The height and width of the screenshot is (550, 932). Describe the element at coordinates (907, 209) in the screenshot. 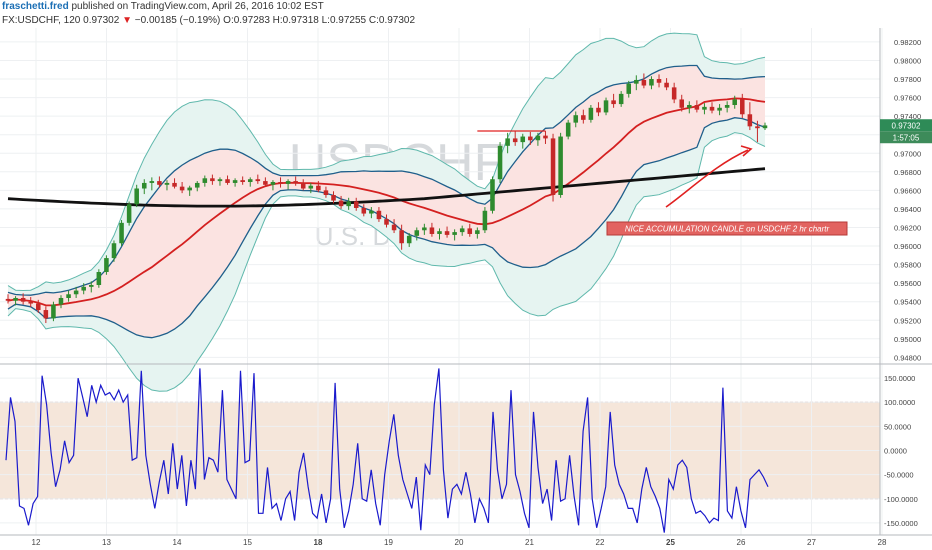

I see `price-tick-label: 0.96400` at that location.